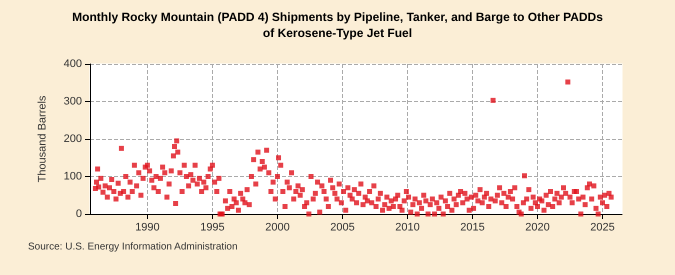 The width and height of the screenshot is (675, 275). I want to click on x-tick-label: 2015, so click(472, 228).